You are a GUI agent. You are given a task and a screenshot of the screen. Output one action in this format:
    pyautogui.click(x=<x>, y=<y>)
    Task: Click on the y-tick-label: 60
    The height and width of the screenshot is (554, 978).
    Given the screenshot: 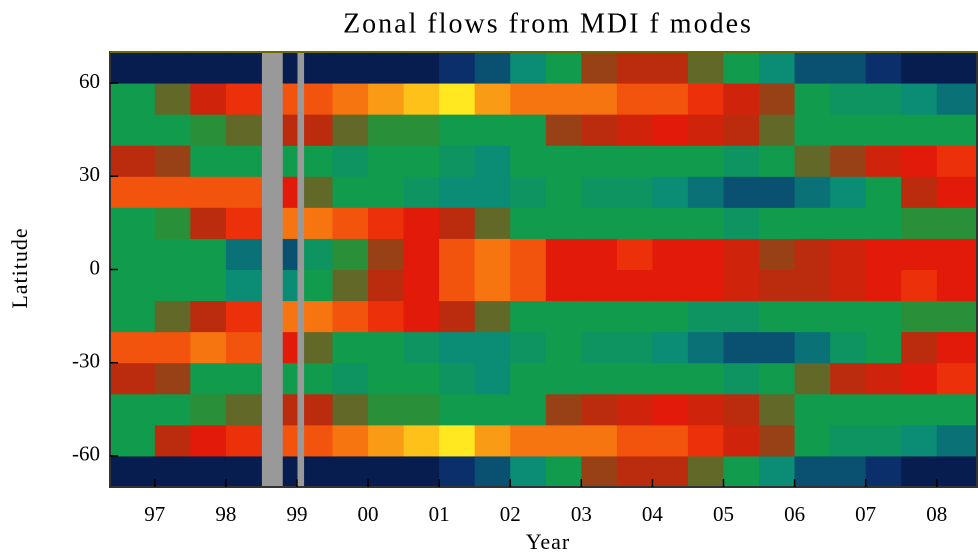 What is the action you would take?
    pyautogui.click(x=89, y=81)
    